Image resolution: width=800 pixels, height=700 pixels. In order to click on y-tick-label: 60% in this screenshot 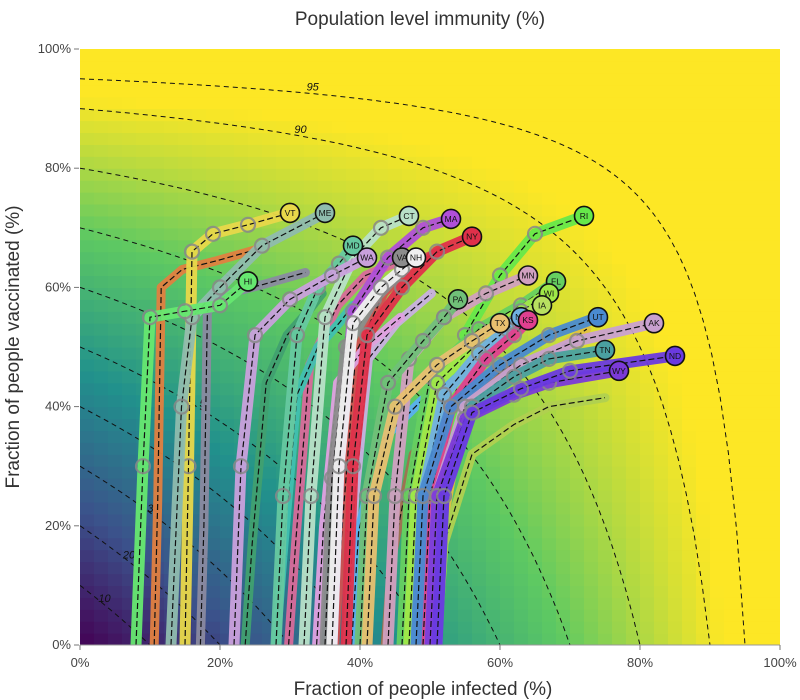, I will do `click(58, 286)`.